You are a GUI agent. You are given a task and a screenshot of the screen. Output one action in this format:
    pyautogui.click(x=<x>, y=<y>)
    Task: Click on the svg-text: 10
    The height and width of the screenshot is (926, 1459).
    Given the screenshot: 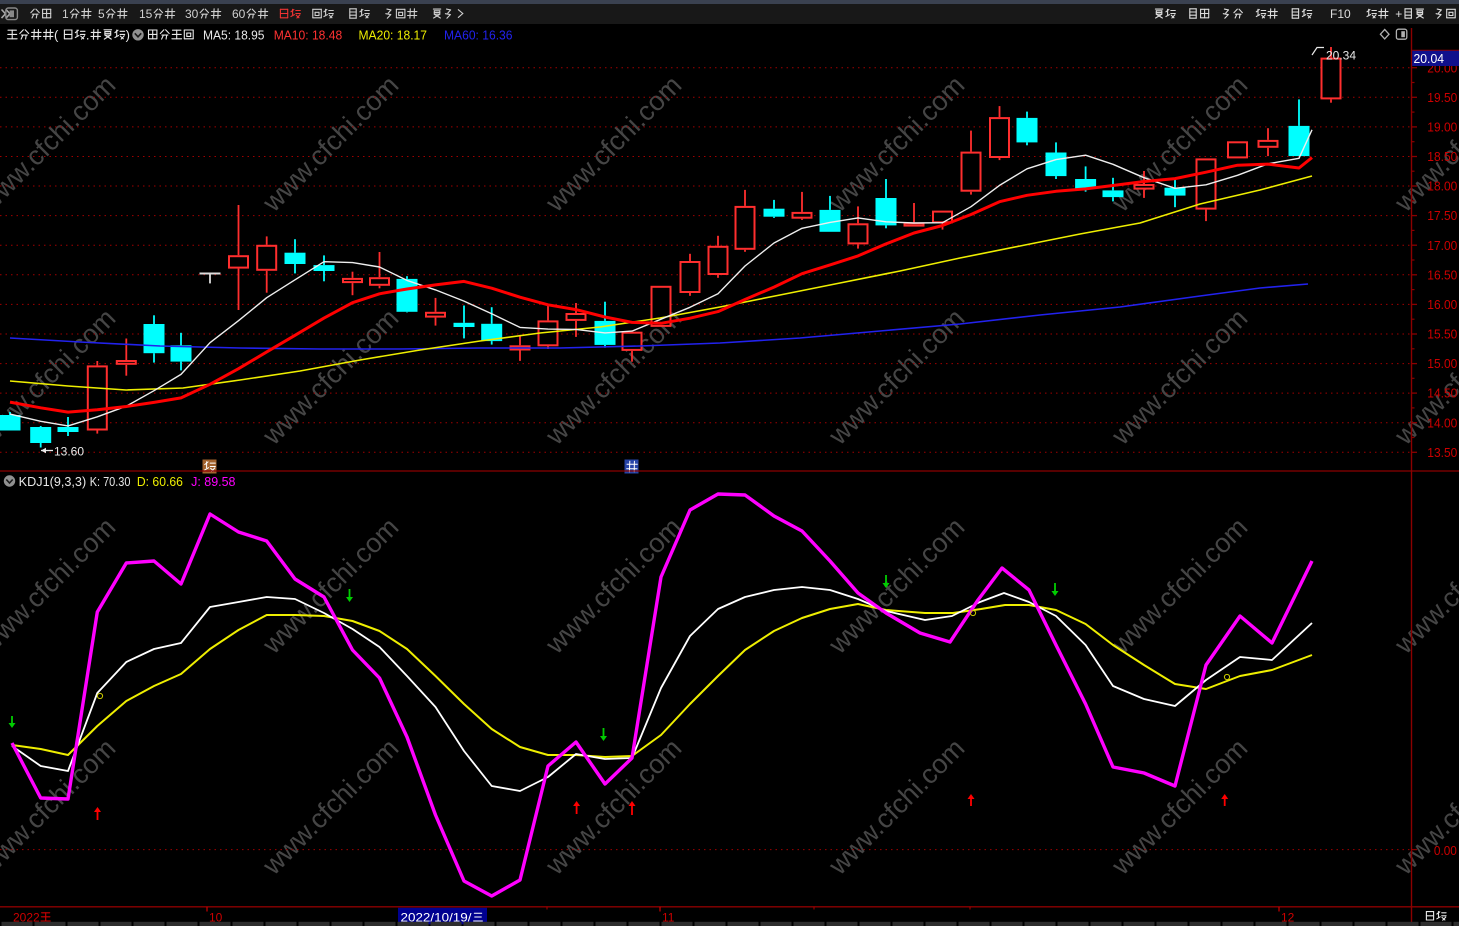 What is the action you would take?
    pyautogui.click(x=216, y=918)
    